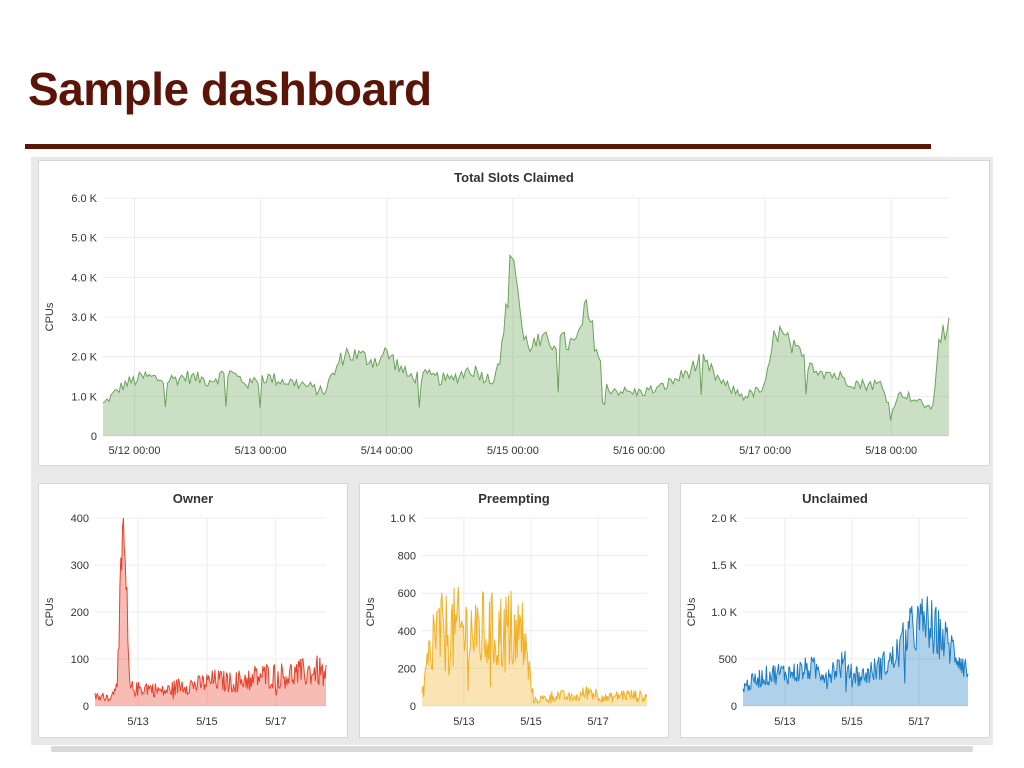  Describe the element at coordinates (724, 566) in the screenshot. I see `y-tick-label: 1.5 K` at that location.